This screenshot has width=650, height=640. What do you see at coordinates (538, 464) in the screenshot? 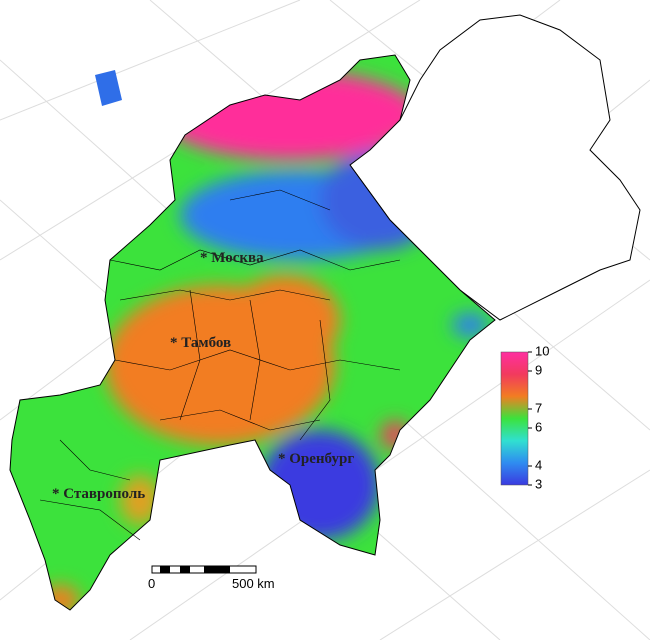
I see `colorbar-tick-label: 4` at bounding box center [538, 464].